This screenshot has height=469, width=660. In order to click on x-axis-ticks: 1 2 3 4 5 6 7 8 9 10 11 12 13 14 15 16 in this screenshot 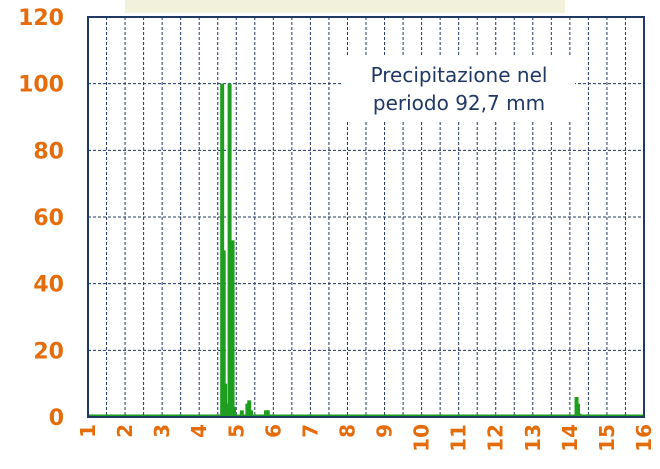, I will do `click(366, 438)`.